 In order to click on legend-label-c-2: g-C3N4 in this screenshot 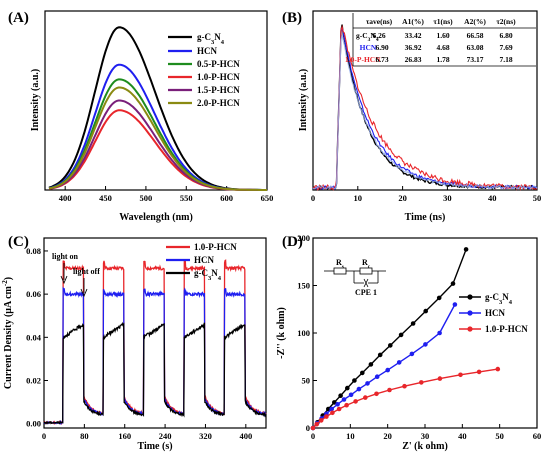, I will do `click(208, 275)`.